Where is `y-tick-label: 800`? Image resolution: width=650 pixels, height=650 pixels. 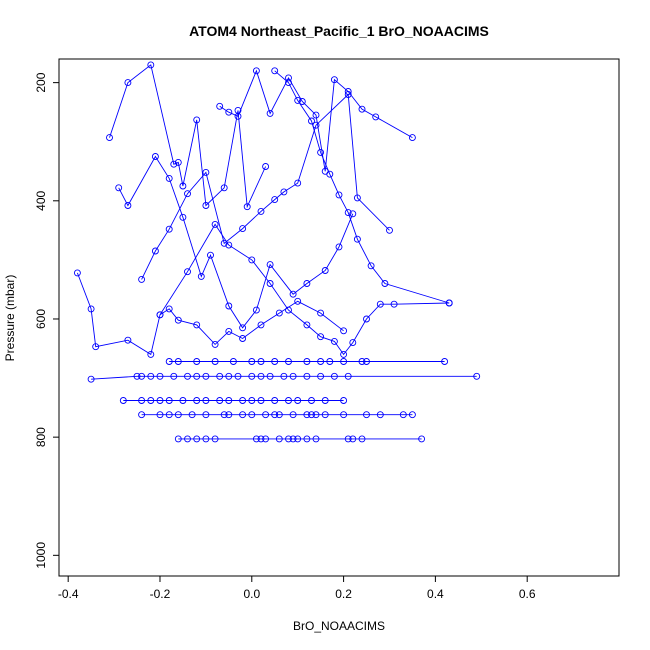
y-tick-label: 800 is located at coordinates (41, 437).